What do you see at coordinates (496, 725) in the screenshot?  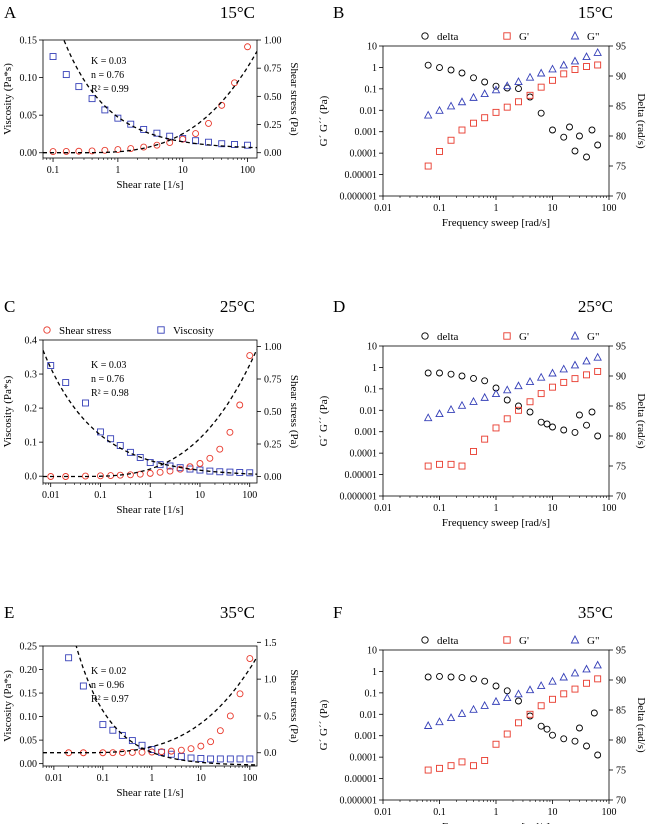 I see `plot-frame` at bounding box center [496, 725].